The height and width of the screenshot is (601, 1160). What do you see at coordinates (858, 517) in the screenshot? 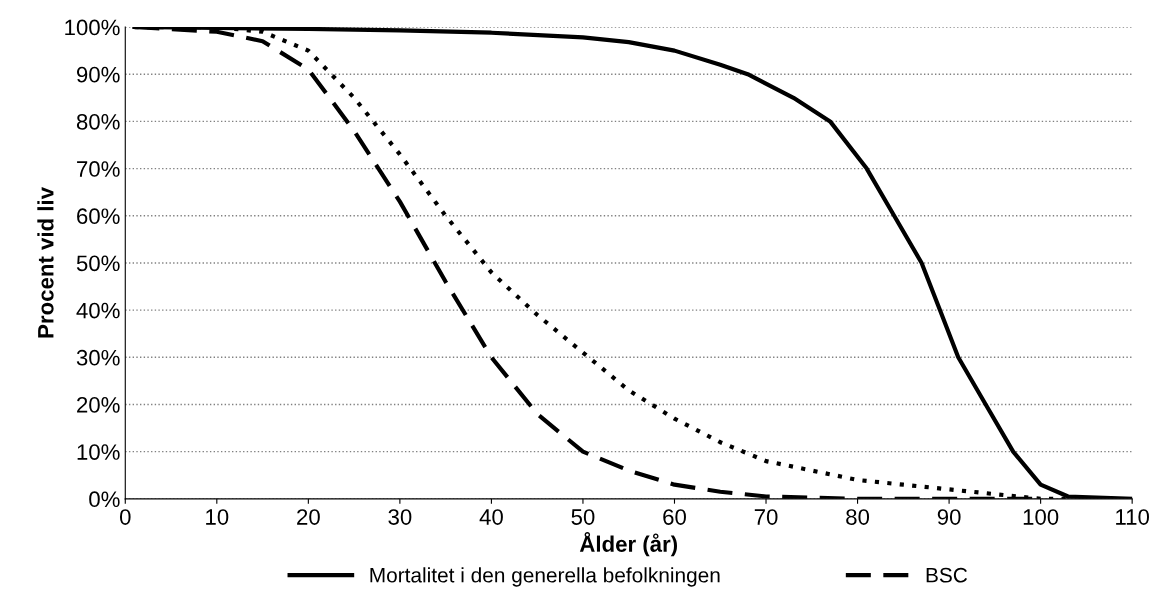
I see `x-tick-label: 80` at bounding box center [858, 517].